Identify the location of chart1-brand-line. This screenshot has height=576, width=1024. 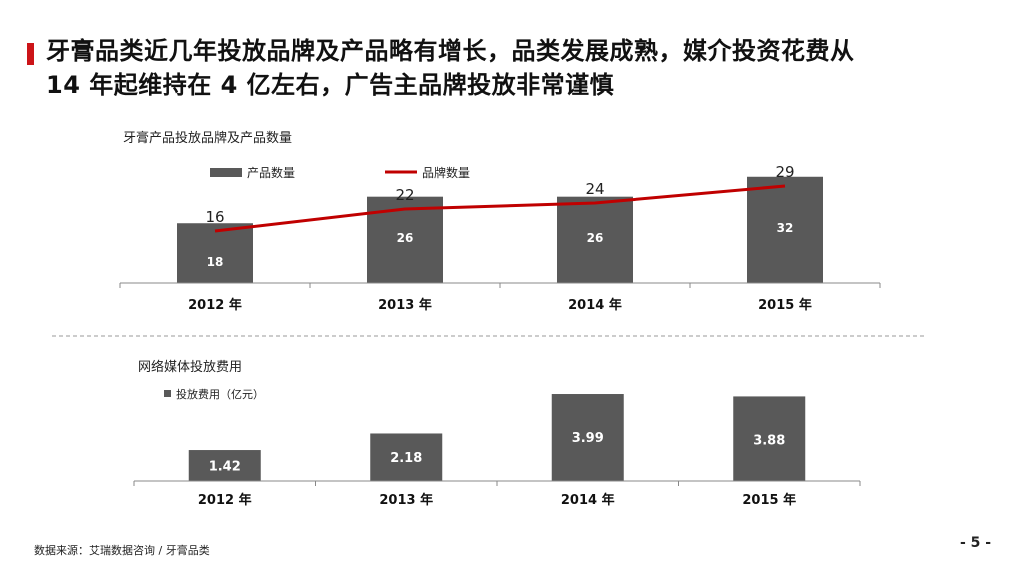
(500, 208).